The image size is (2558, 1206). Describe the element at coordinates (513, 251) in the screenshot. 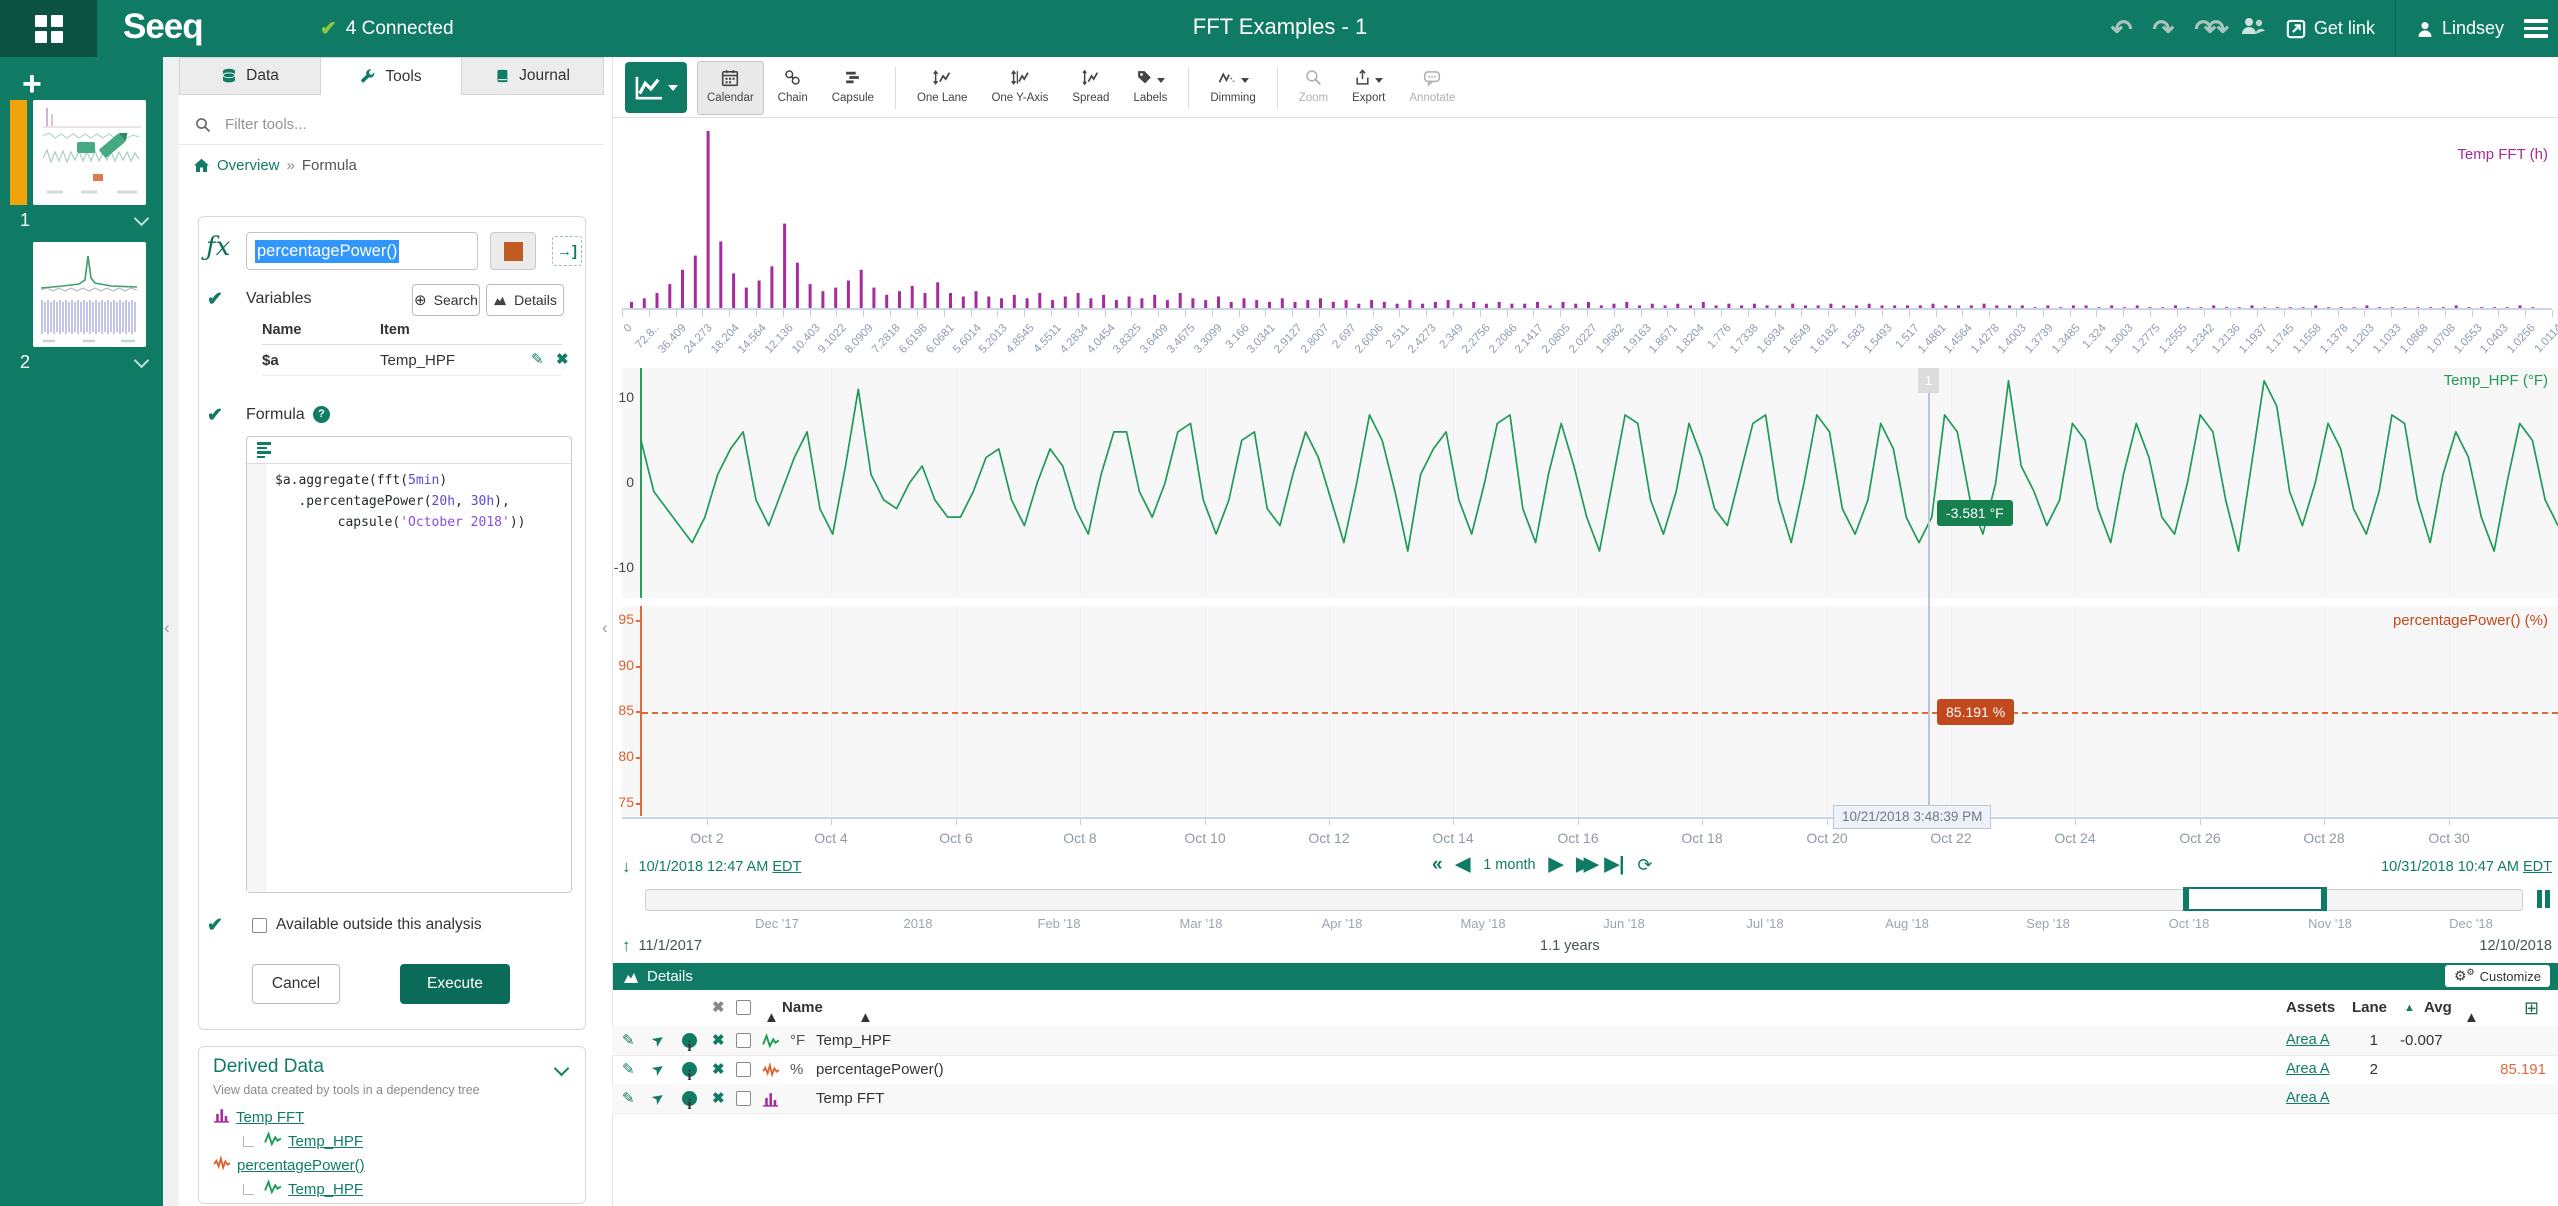

I see `color-swatch-button` at that location.